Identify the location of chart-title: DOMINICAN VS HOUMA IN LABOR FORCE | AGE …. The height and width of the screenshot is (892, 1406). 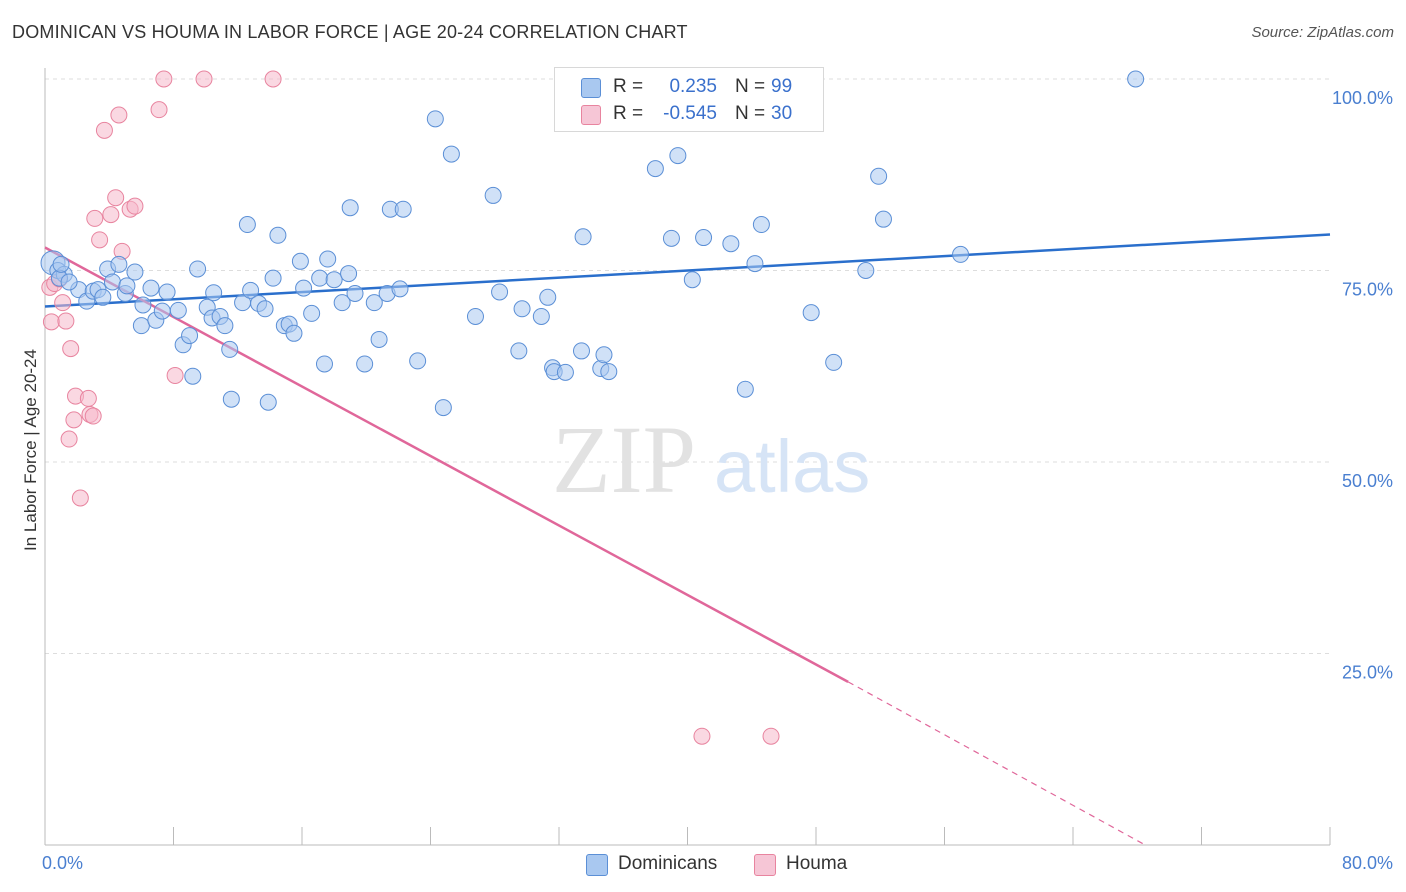
(350, 32).